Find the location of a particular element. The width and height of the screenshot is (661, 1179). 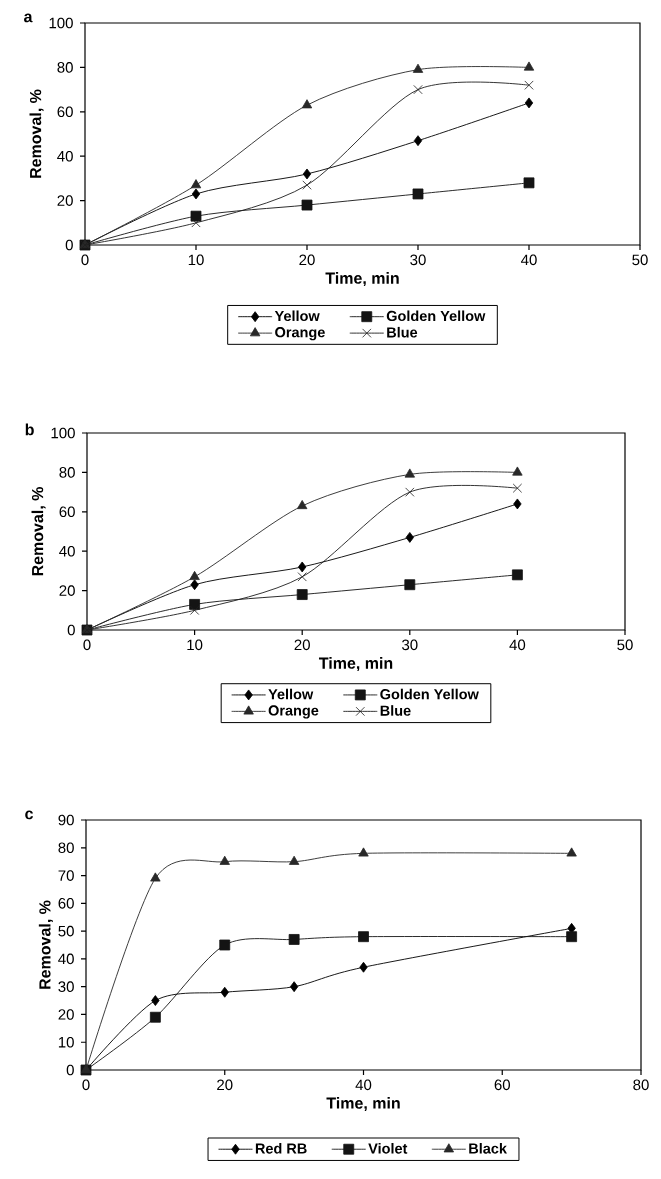

legend-label: Violet is located at coordinates (388, 1148).